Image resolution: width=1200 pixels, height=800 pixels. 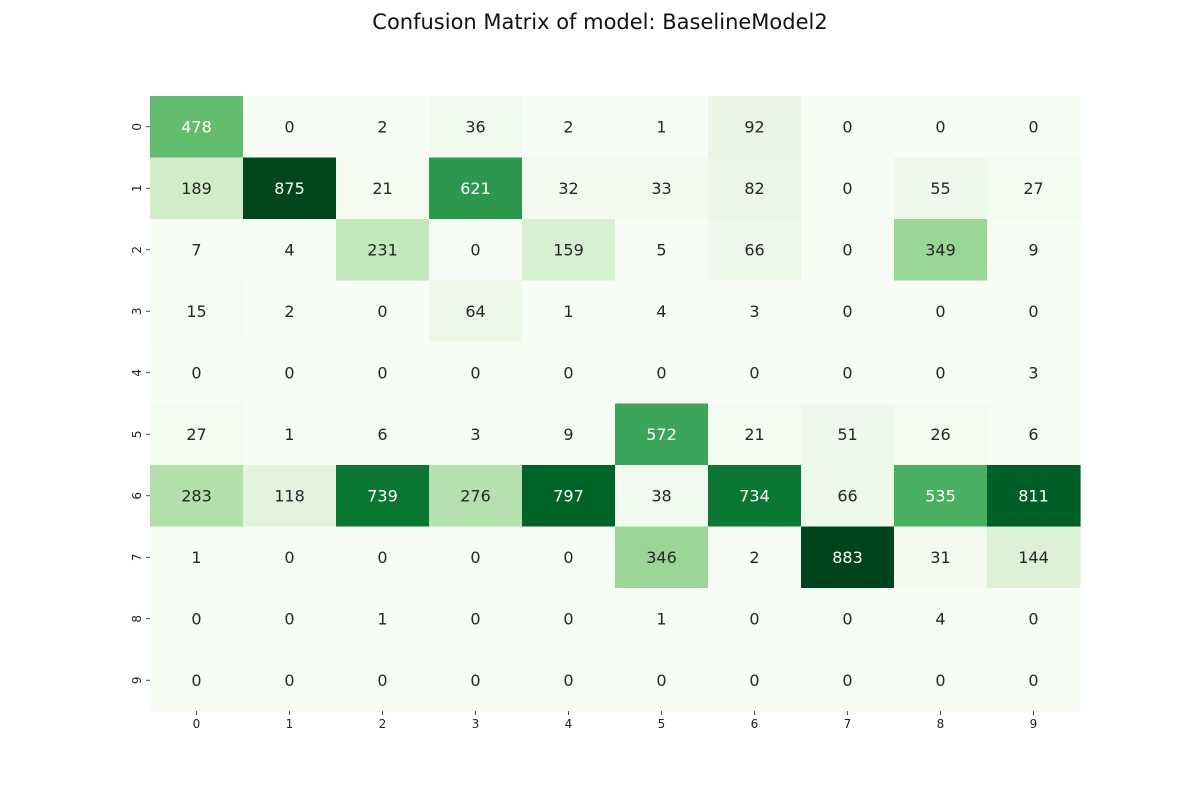 I want to click on heatmap-cell-r1-c8, so click(x=941, y=188).